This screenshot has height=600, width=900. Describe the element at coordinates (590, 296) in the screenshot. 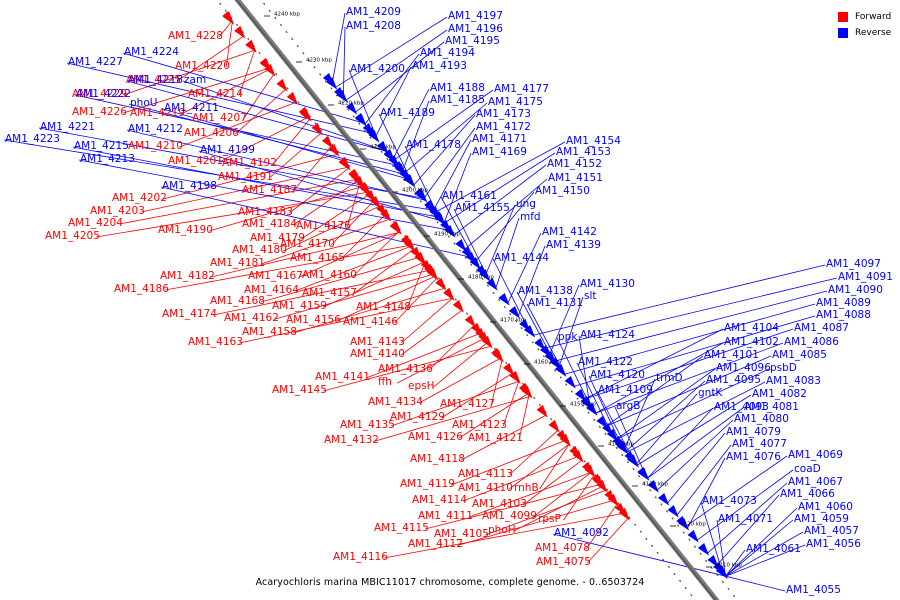

I see `reverse-gene-label: slt` at that location.